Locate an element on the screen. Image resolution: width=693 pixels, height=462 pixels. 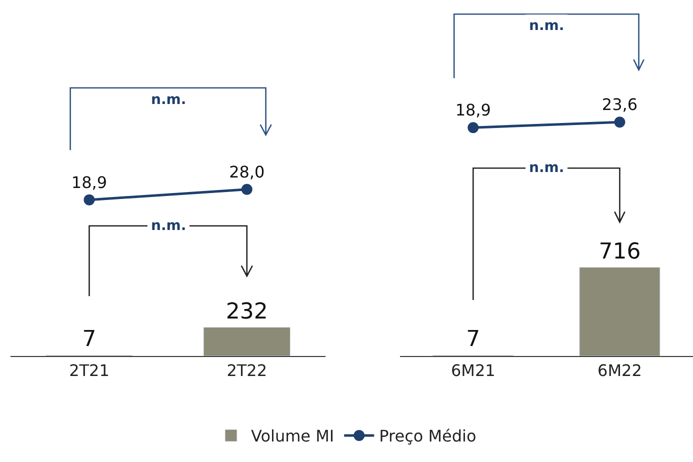
x-tick-label: 6M22 is located at coordinates (620, 370).